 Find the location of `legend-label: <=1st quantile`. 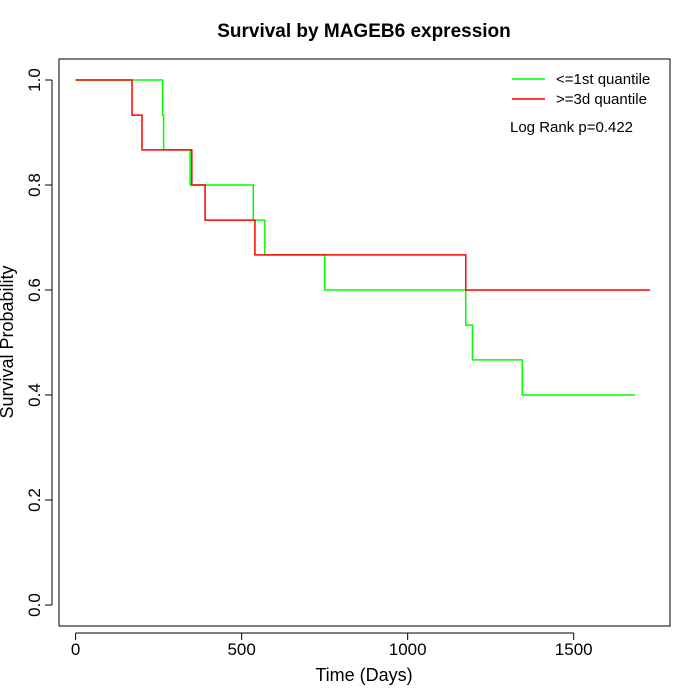

legend-label: <=1st quantile is located at coordinates (603, 79).